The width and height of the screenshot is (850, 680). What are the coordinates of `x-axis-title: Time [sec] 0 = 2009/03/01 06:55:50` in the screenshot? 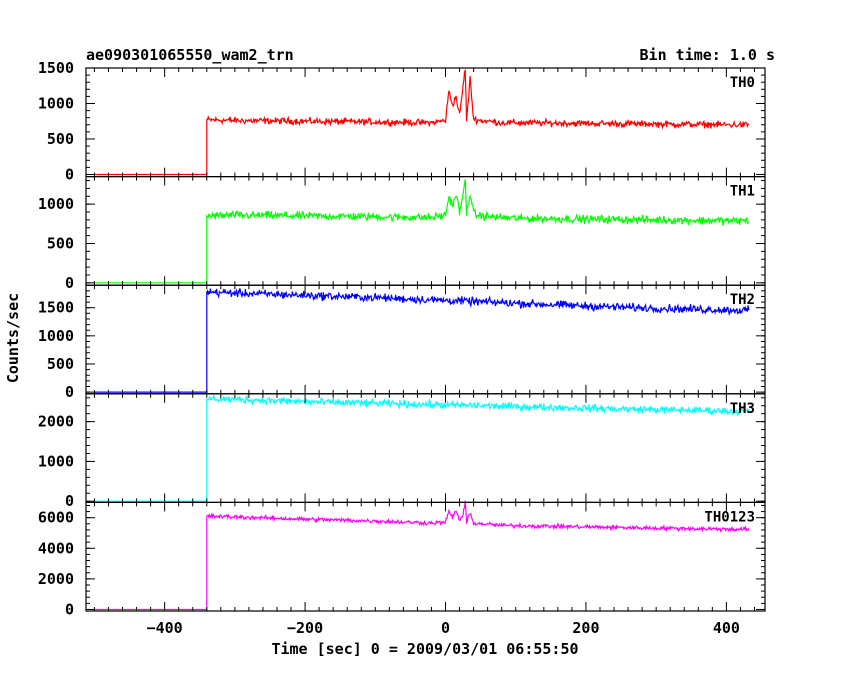 It's located at (424, 649).